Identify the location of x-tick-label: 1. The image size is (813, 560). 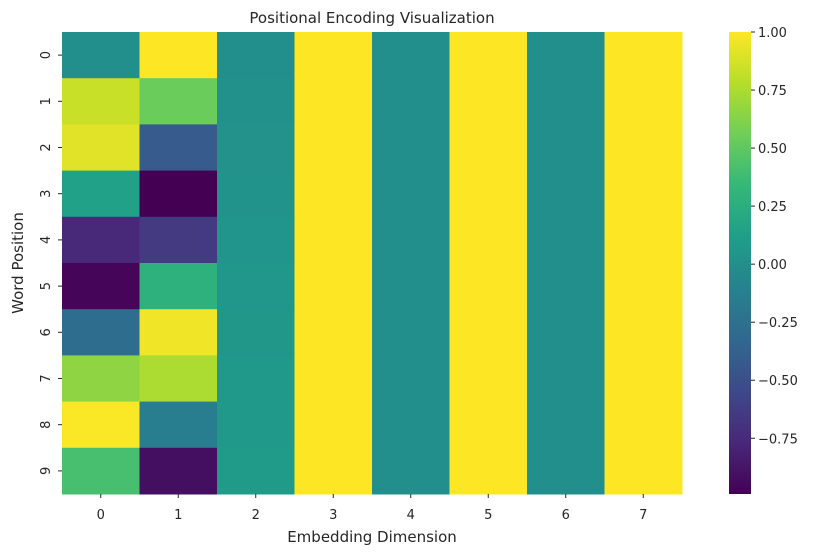
(178, 515).